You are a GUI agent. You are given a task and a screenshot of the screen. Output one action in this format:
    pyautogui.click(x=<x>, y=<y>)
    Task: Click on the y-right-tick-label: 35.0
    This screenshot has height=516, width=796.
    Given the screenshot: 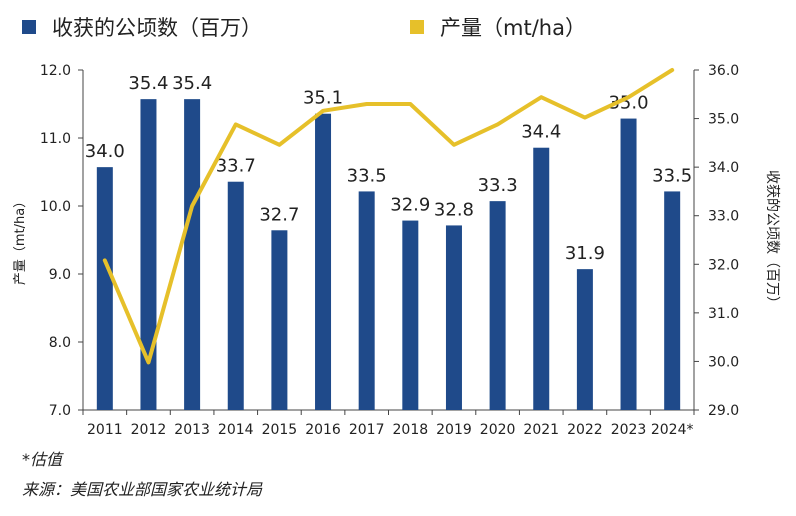 What is the action you would take?
    pyautogui.click(x=723, y=120)
    